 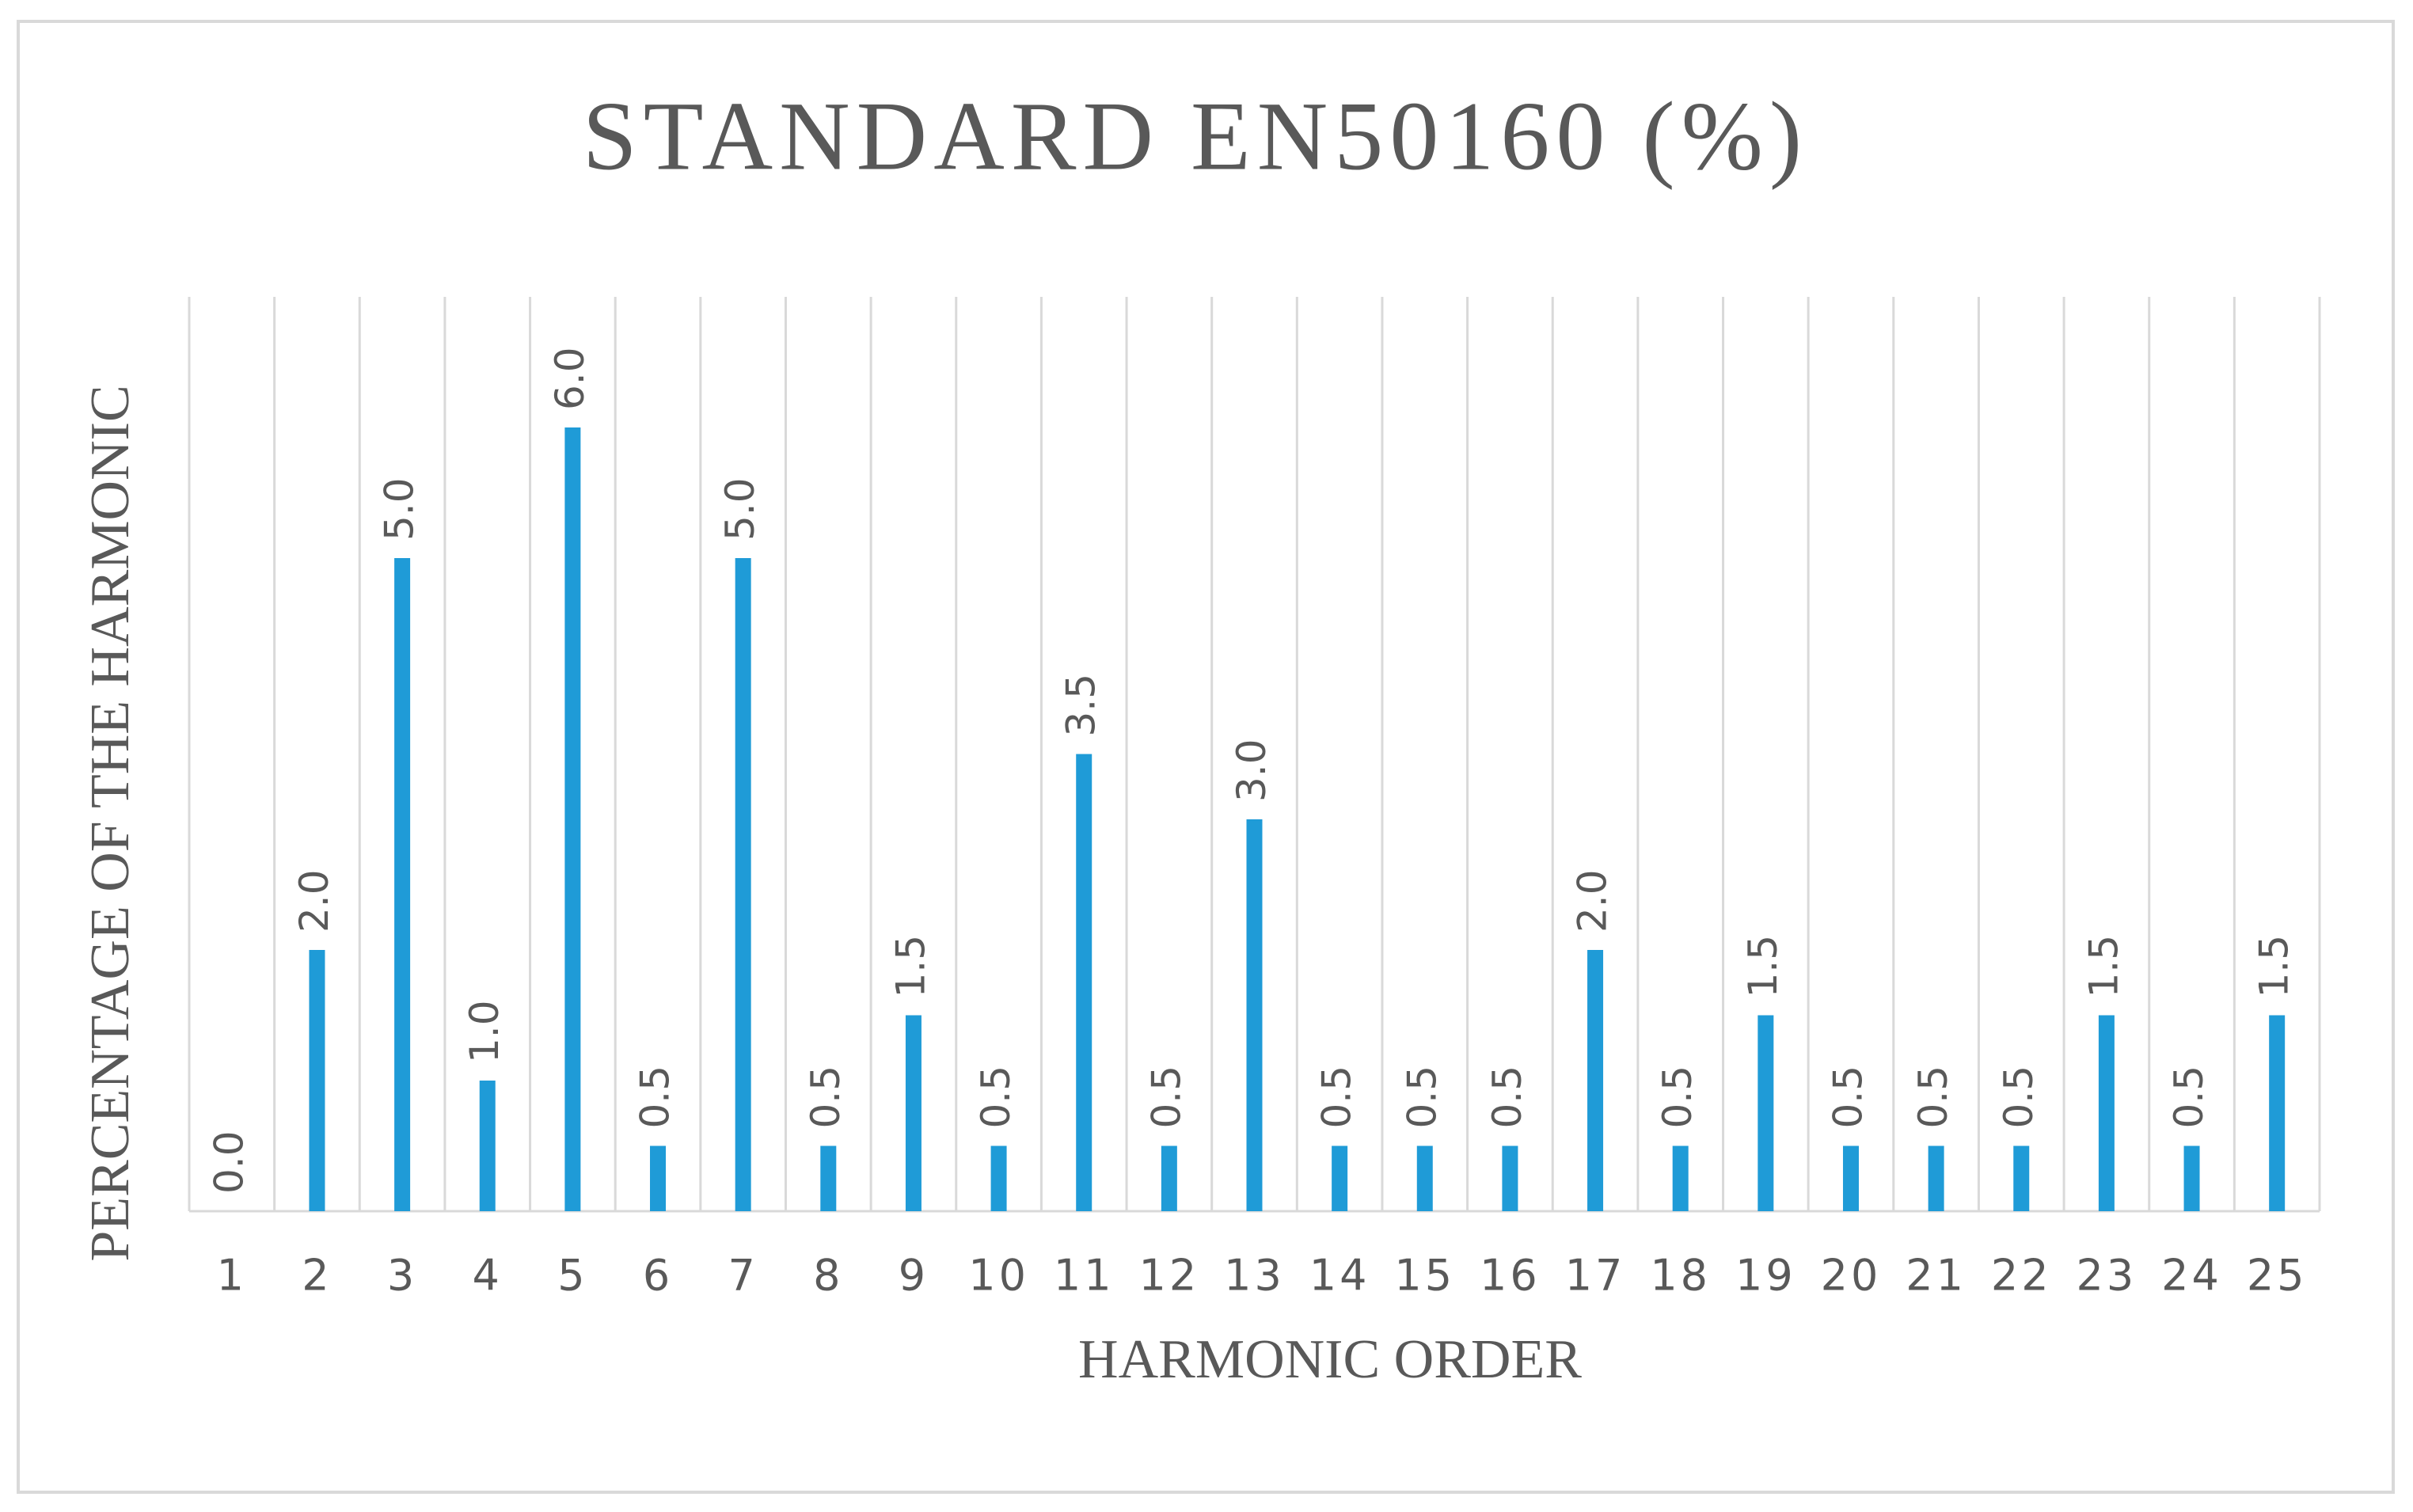 I want to click on x-tick-label: 20, so click(x=1851, y=1276).